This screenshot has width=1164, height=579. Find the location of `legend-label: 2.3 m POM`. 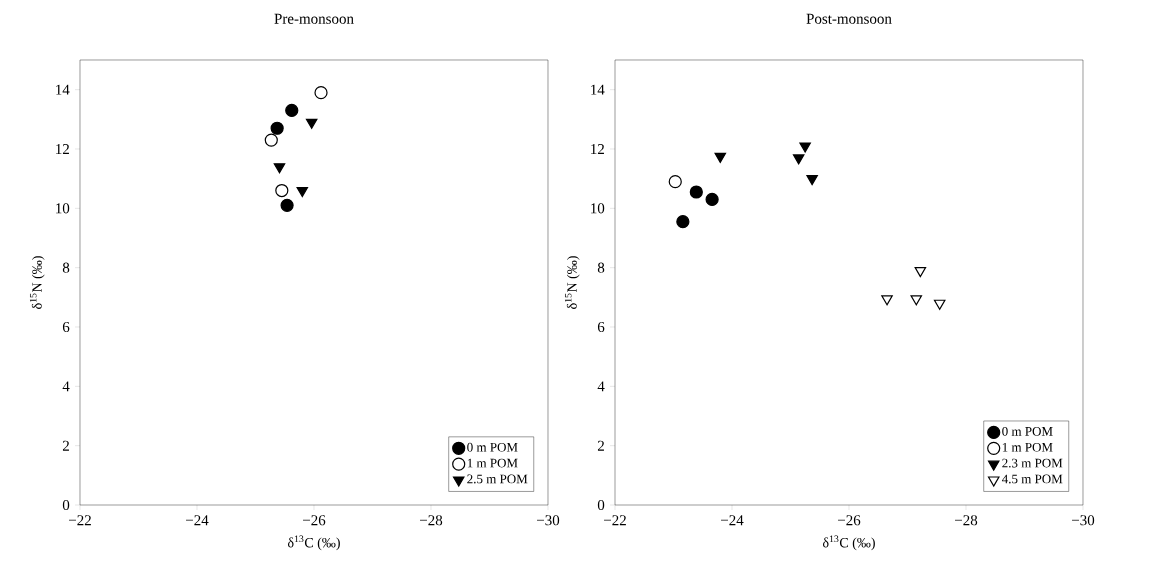

legend-label: 2.3 m POM is located at coordinates (1032, 463).